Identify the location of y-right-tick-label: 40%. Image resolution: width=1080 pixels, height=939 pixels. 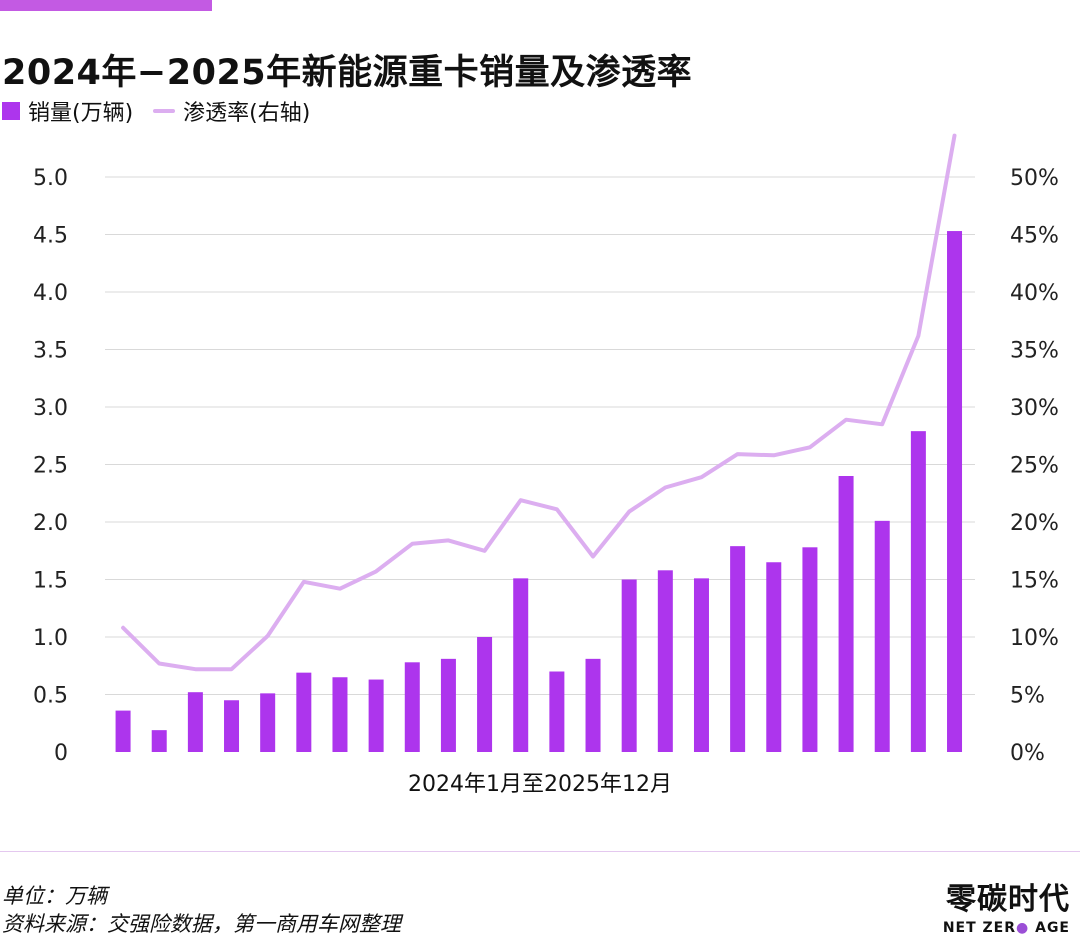
(1034, 293).